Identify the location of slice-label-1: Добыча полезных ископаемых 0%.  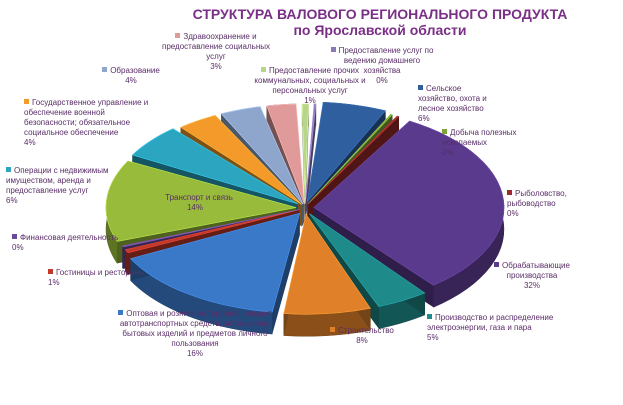
(497, 143).